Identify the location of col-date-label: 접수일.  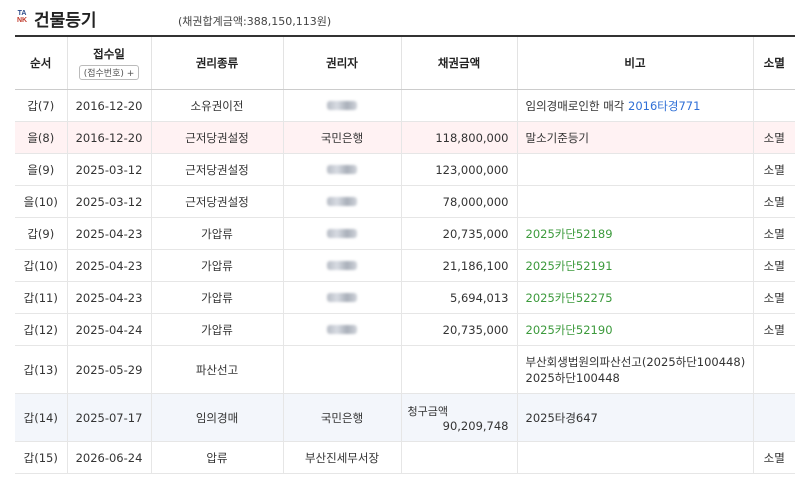
(109, 54).